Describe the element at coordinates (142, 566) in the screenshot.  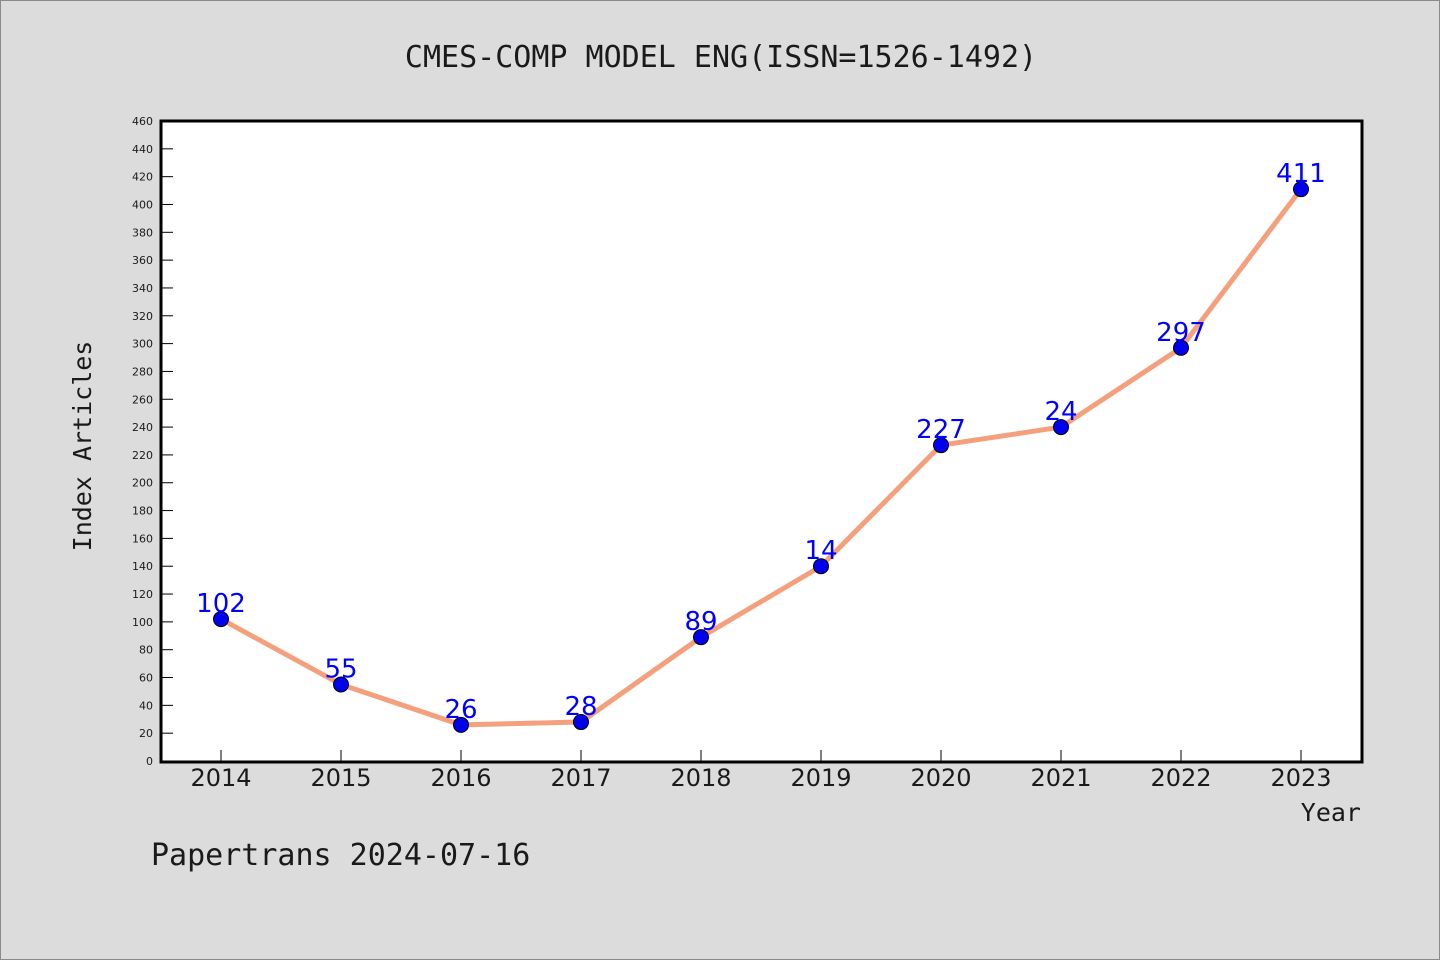
I see `y-tick-label: 140` at that location.